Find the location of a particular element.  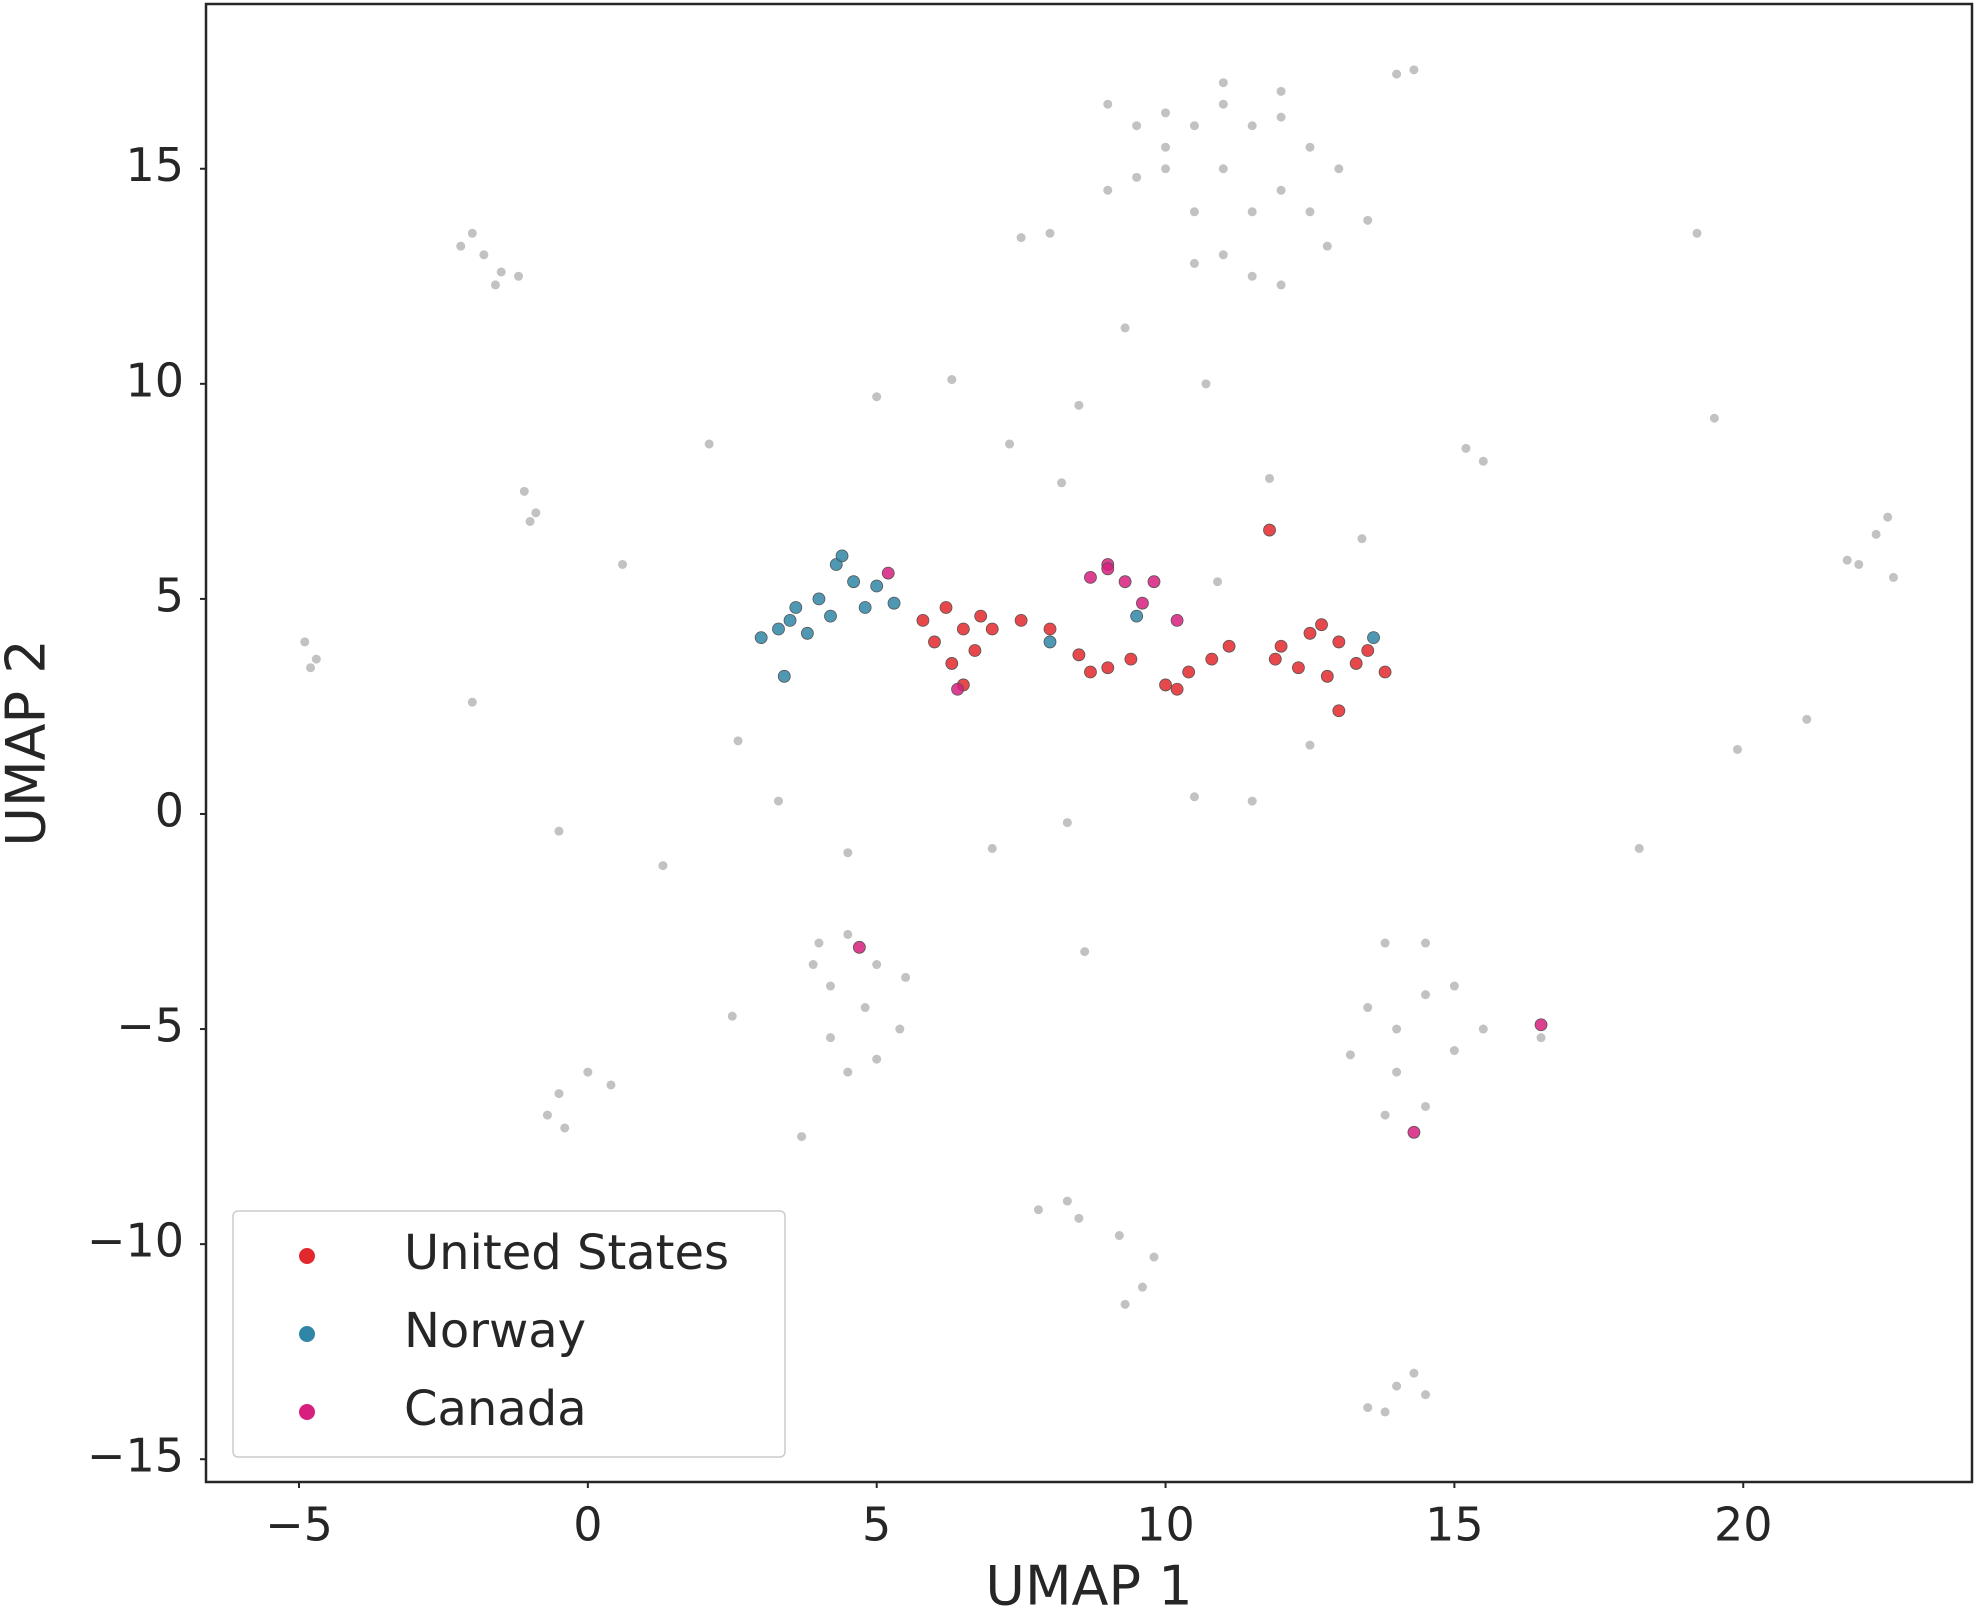

legend-marker is located at coordinates (307, 1256).